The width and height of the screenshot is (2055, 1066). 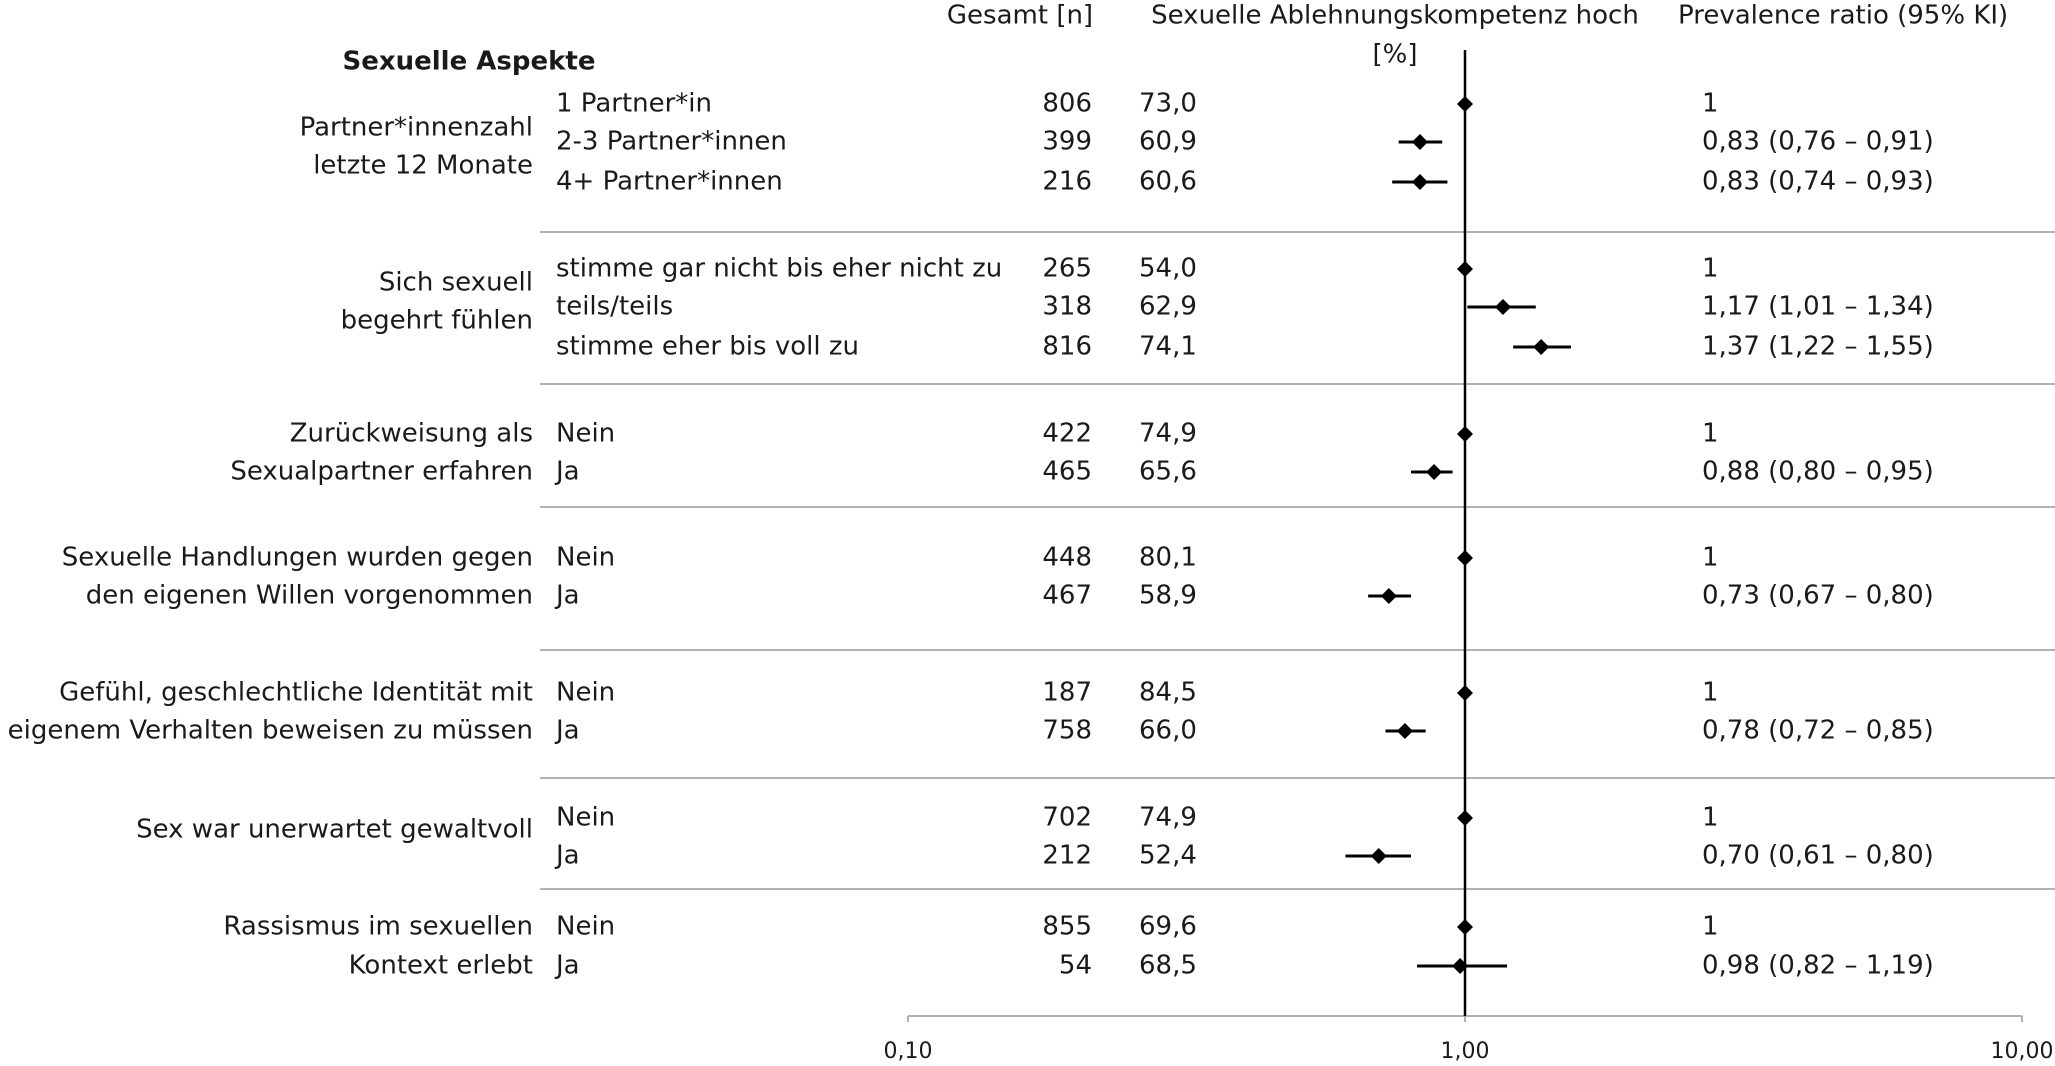 What do you see at coordinates (334, 830) in the screenshot?
I see `group-label: Sex war unerwartet gewaltvoll` at bounding box center [334, 830].